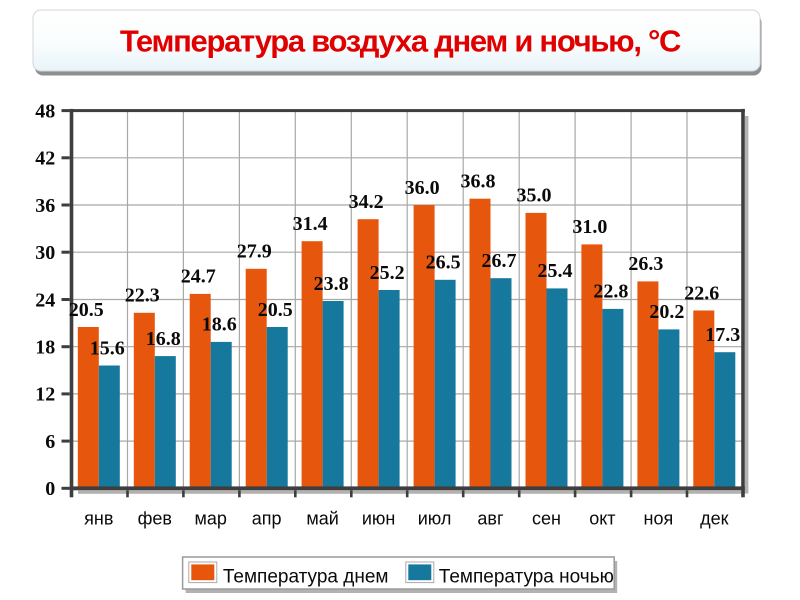 This screenshot has height=600, width=800. What do you see at coordinates (666, 312) in the screenshot?
I see `svg-text: 20.2` at bounding box center [666, 312].